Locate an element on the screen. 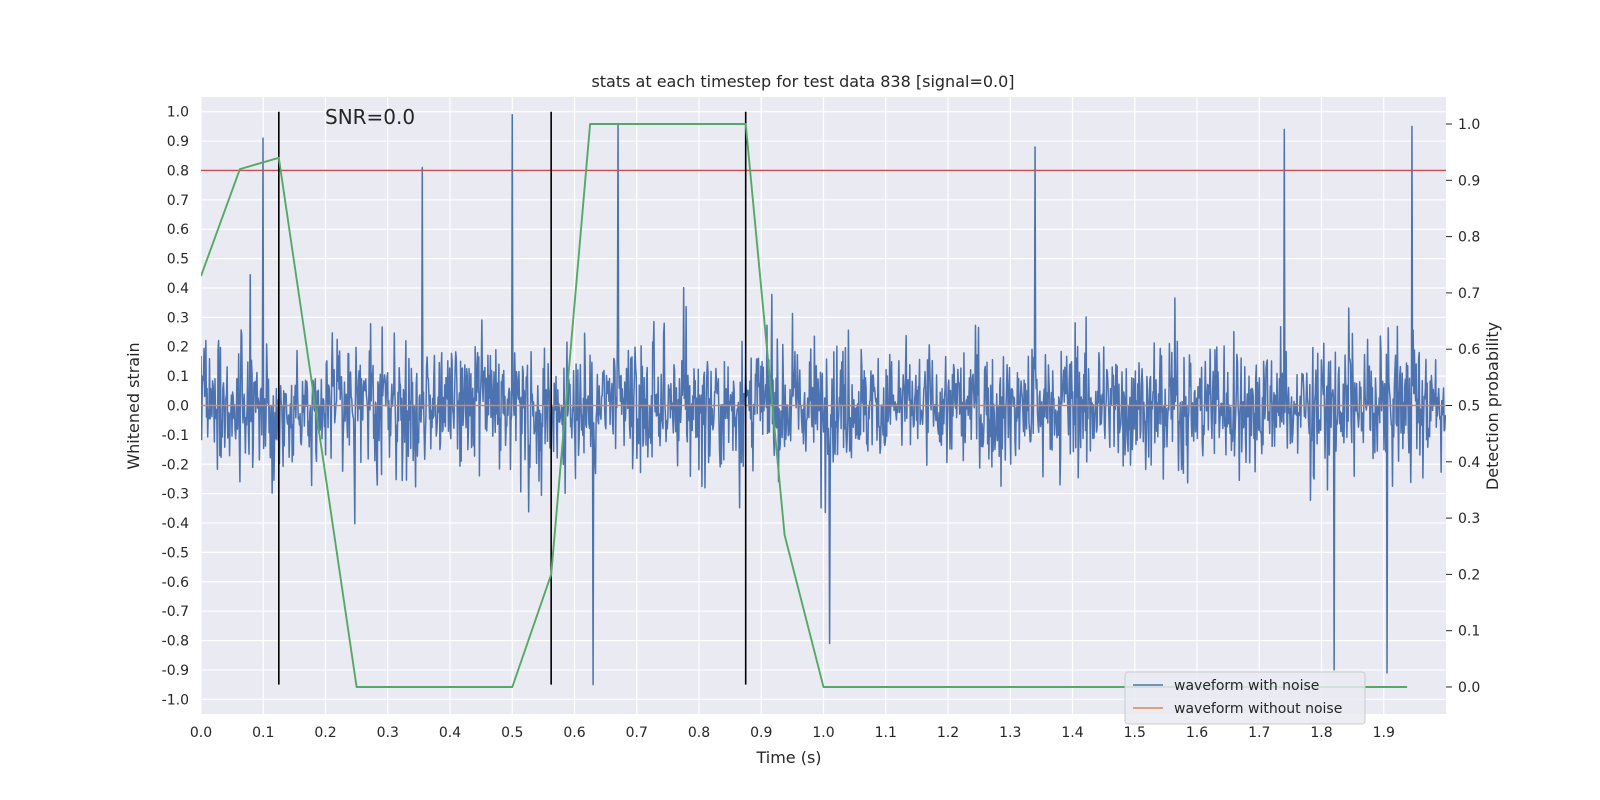 The width and height of the screenshot is (1600, 800). y-right-tick-label: 0.6 is located at coordinates (1469, 350).